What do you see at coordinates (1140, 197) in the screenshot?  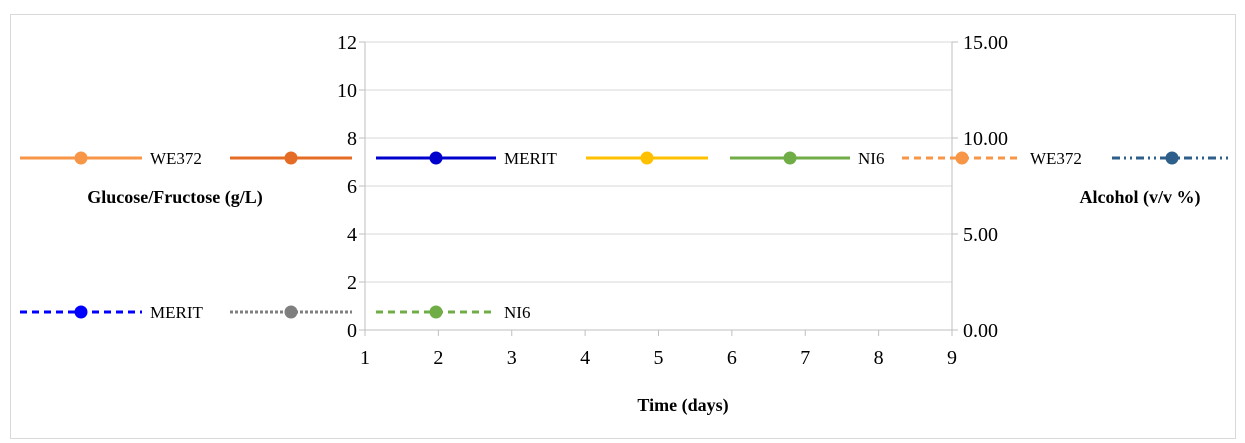 I see `y2-axis-title: Alcohol (v/v %)` at bounding box center [1140, 197].